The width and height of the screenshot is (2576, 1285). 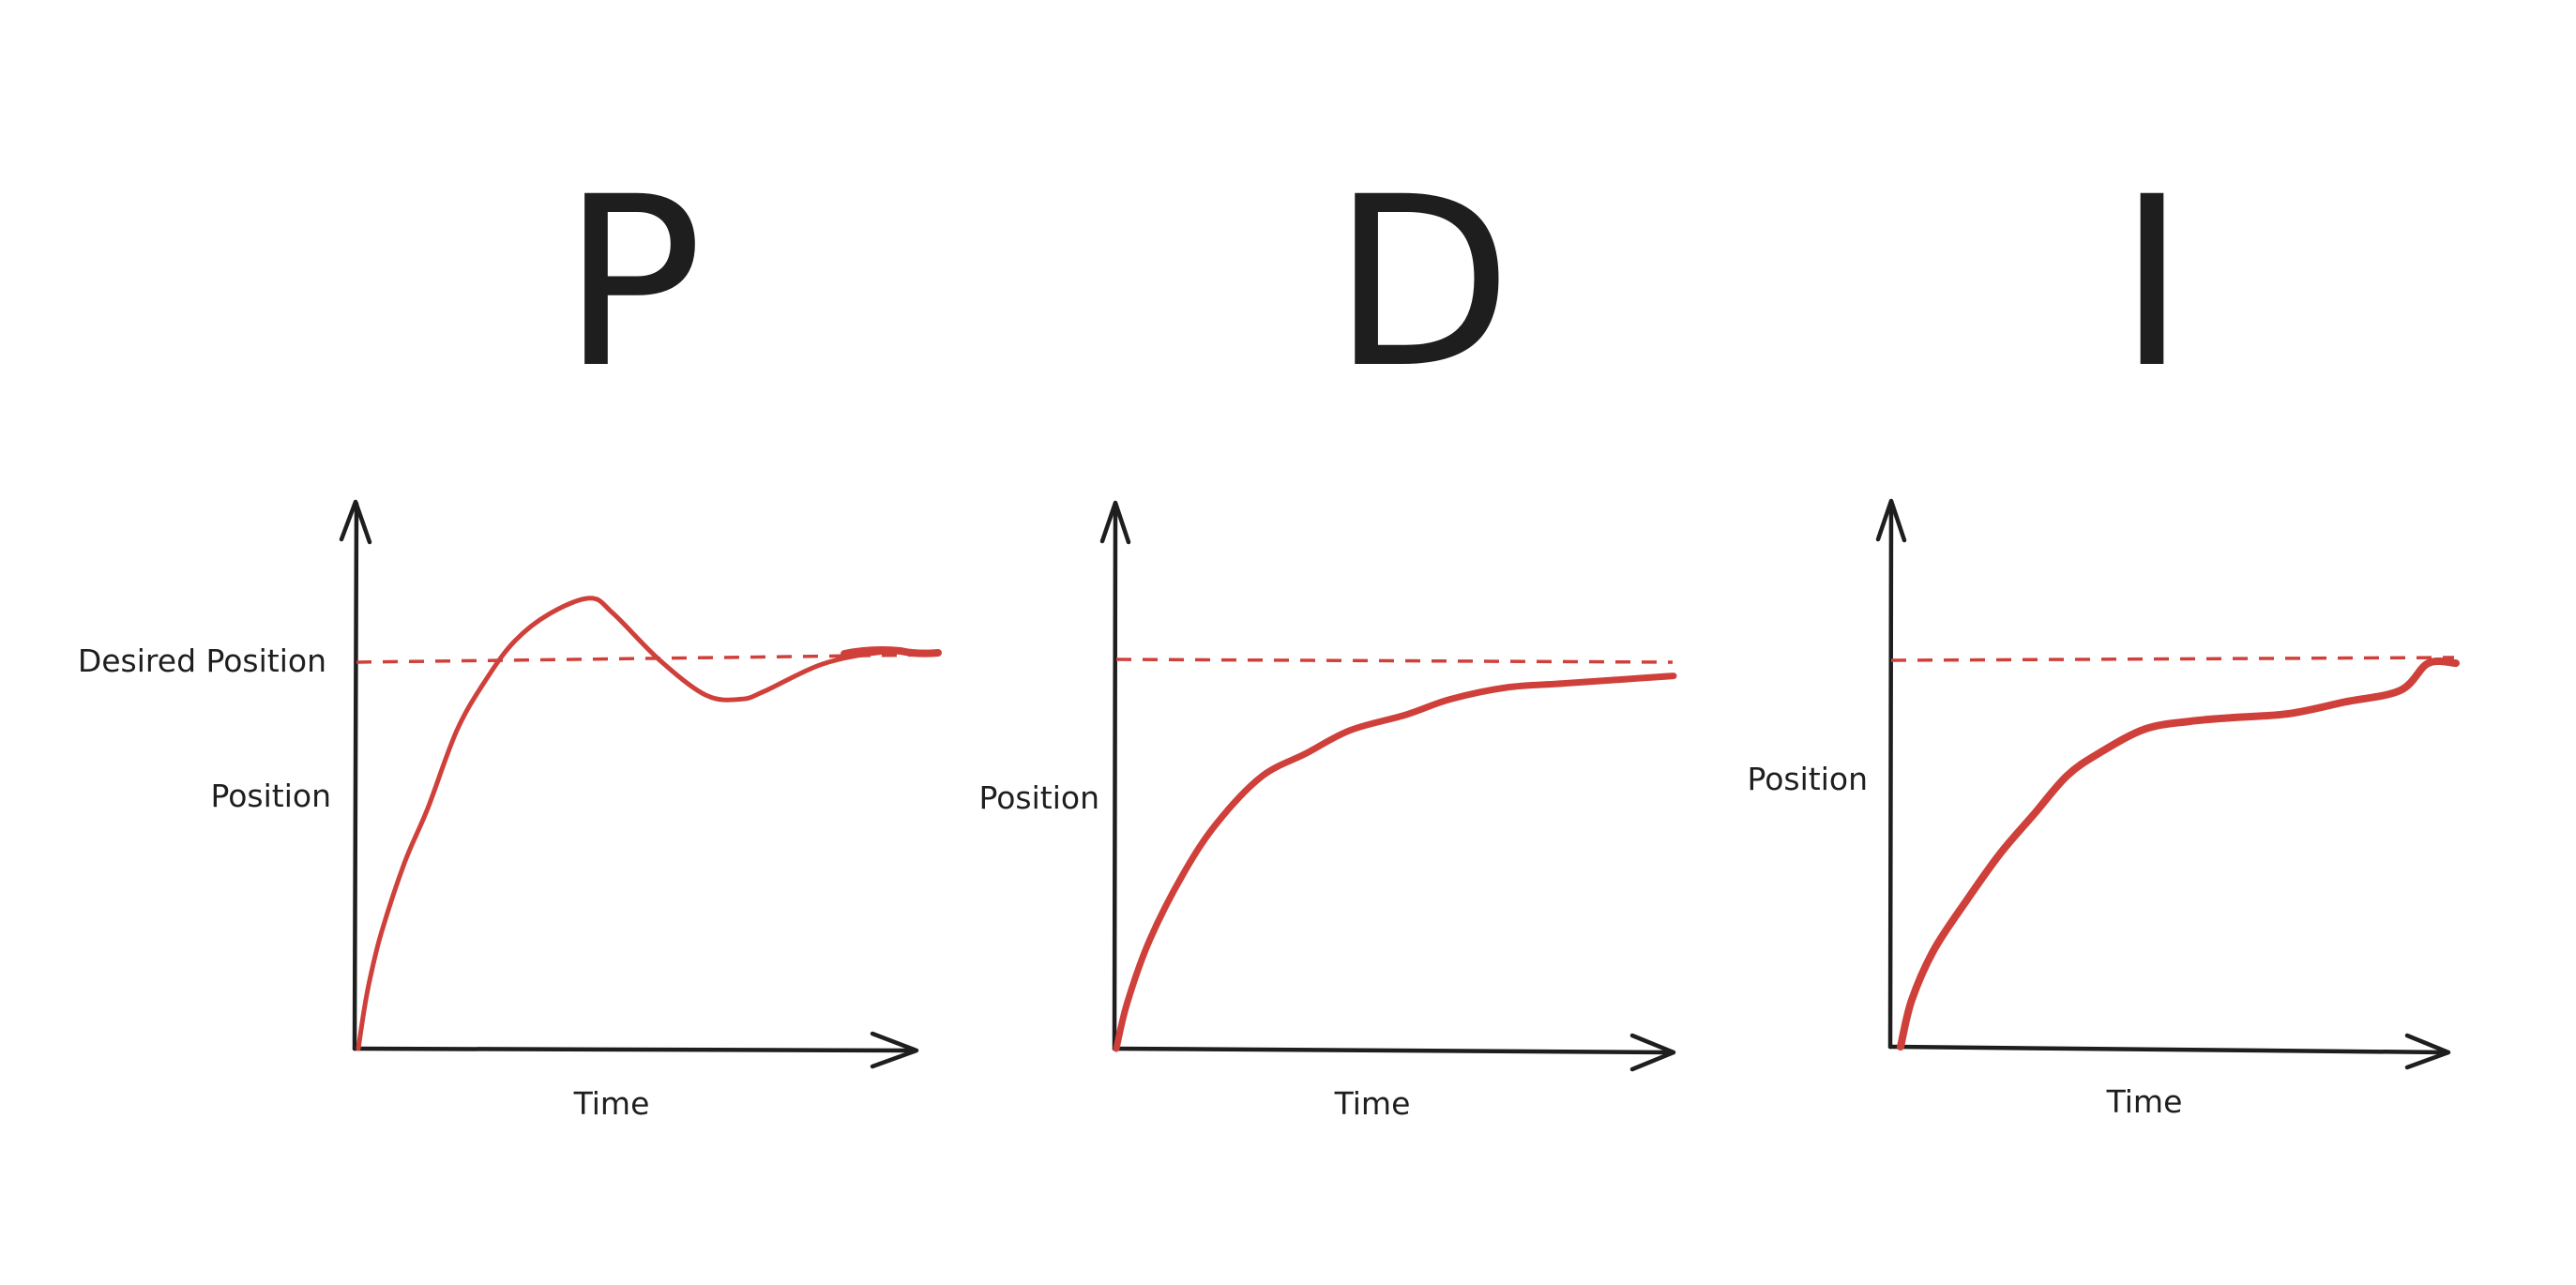 I want to click on panel-p-y-axis, so click(x=355, y=776).